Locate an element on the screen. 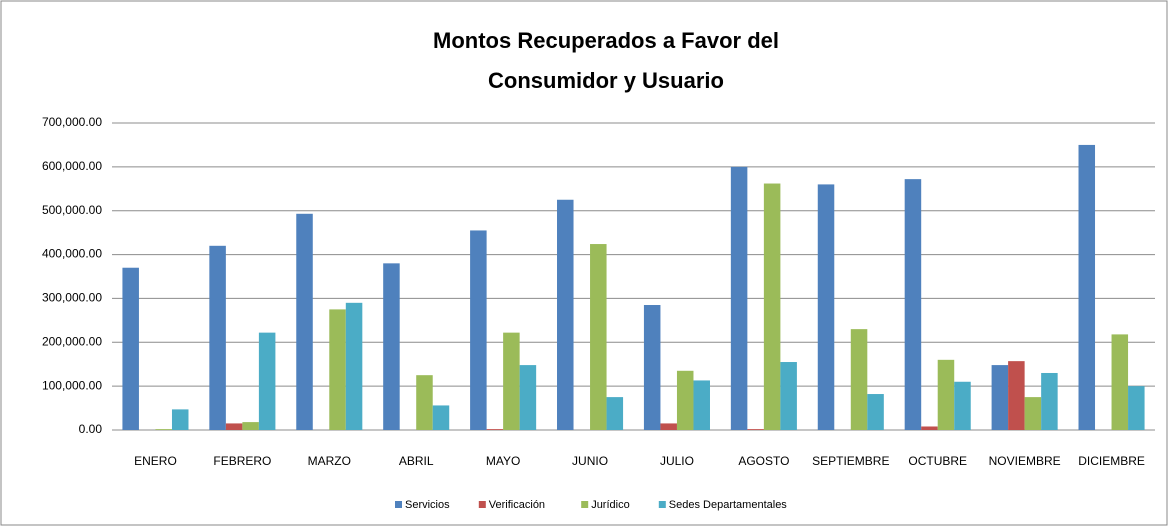 This screenshot has height=527, width=1170. legend-label: Verificación is located at coordinates (517, 505).